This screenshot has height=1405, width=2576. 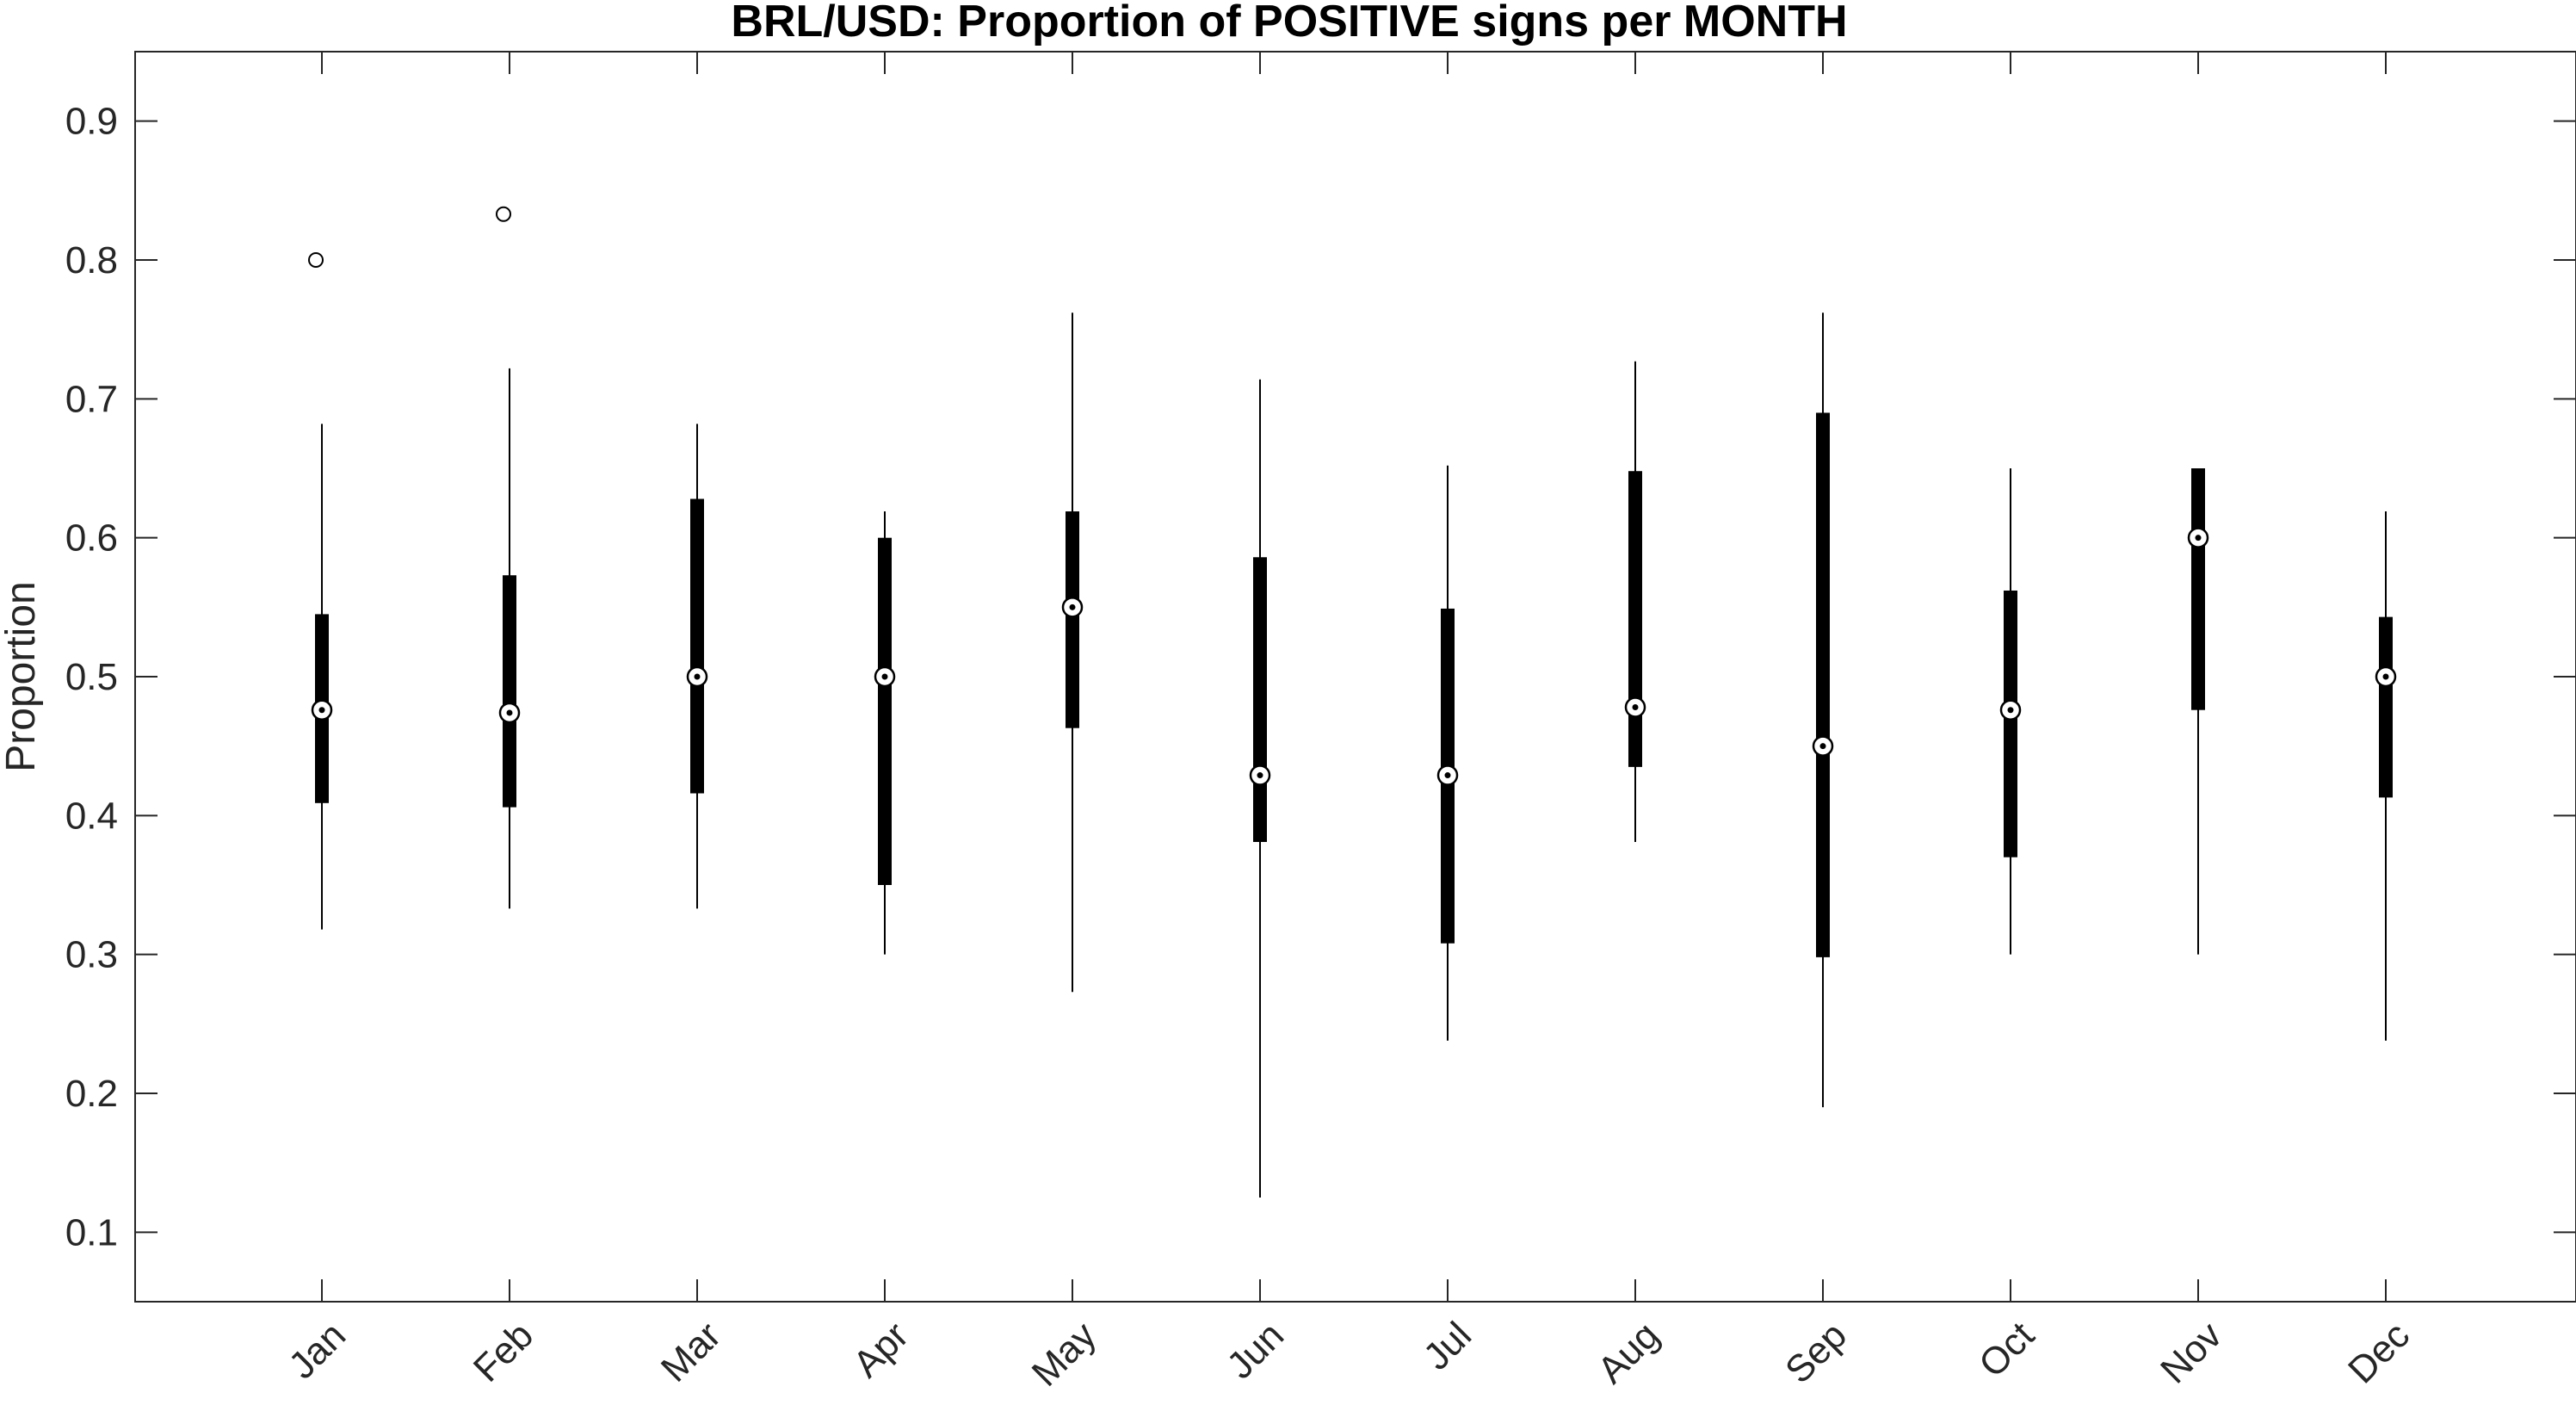 What do you see at coordinates (881, 1349) in the screenshot?
I see `x-tick-label: Apr` at bounding box center [881, 1349].